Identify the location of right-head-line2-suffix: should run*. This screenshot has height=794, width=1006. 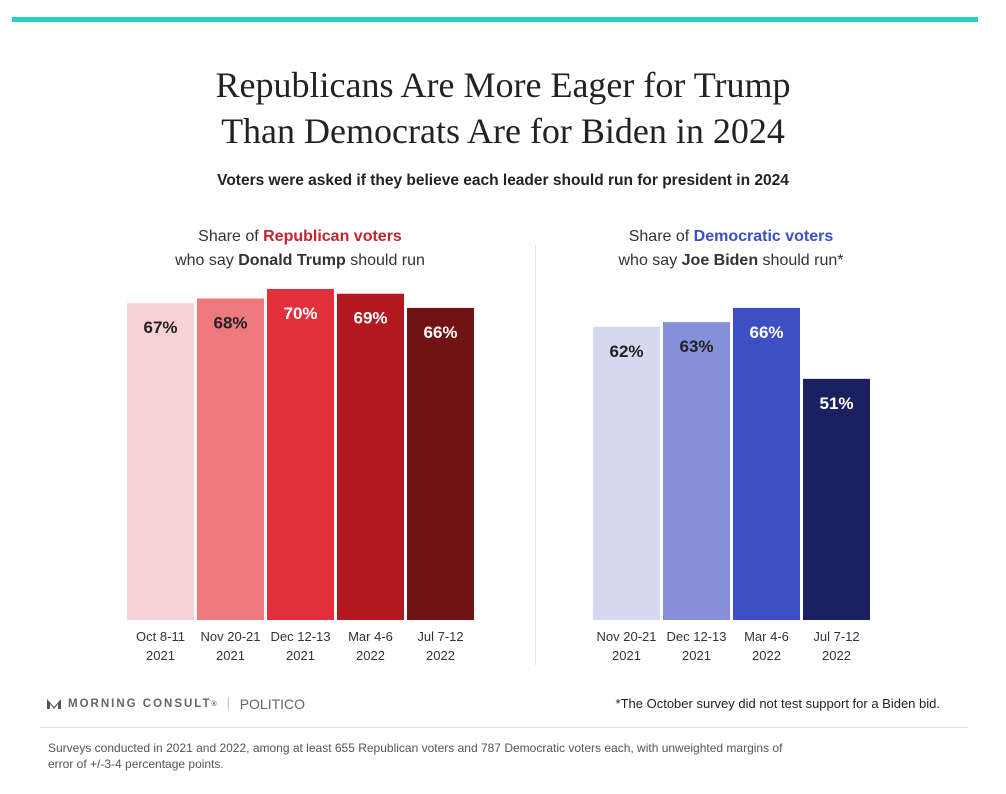
(801, 260).